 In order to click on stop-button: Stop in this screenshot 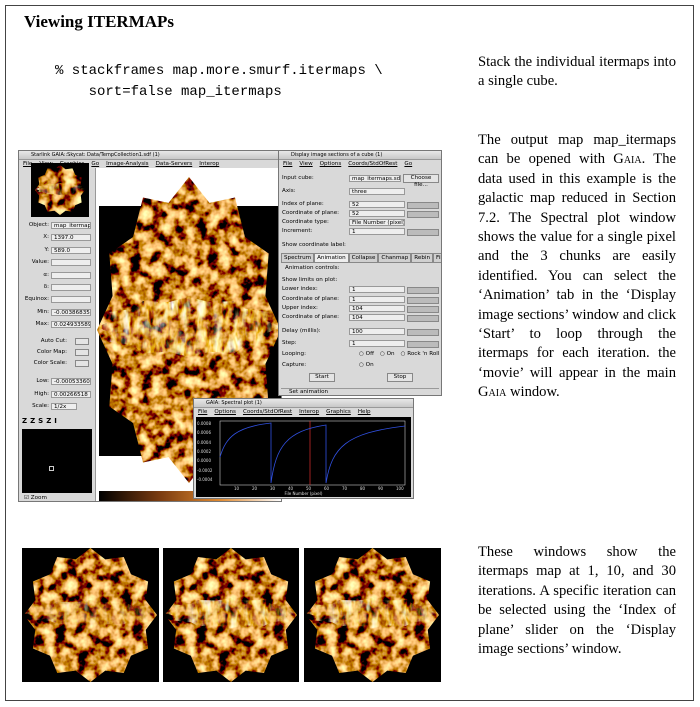, I will do `click(400, 377)`.